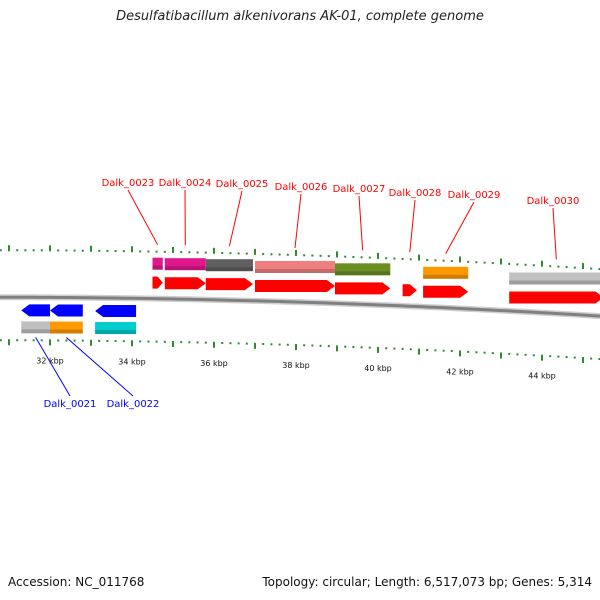 The image size is (600, 600). I want to click on gene-label-plus: Dalk_0026, so click(301, 187).